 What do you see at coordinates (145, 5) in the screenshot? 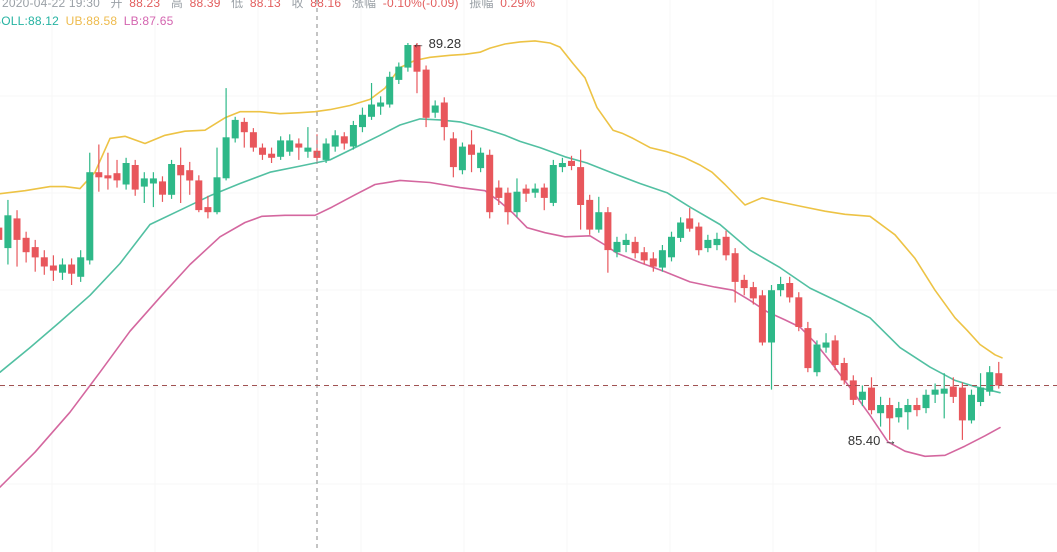
I see `open-value: 88.23` at bounding box center [145, 5].